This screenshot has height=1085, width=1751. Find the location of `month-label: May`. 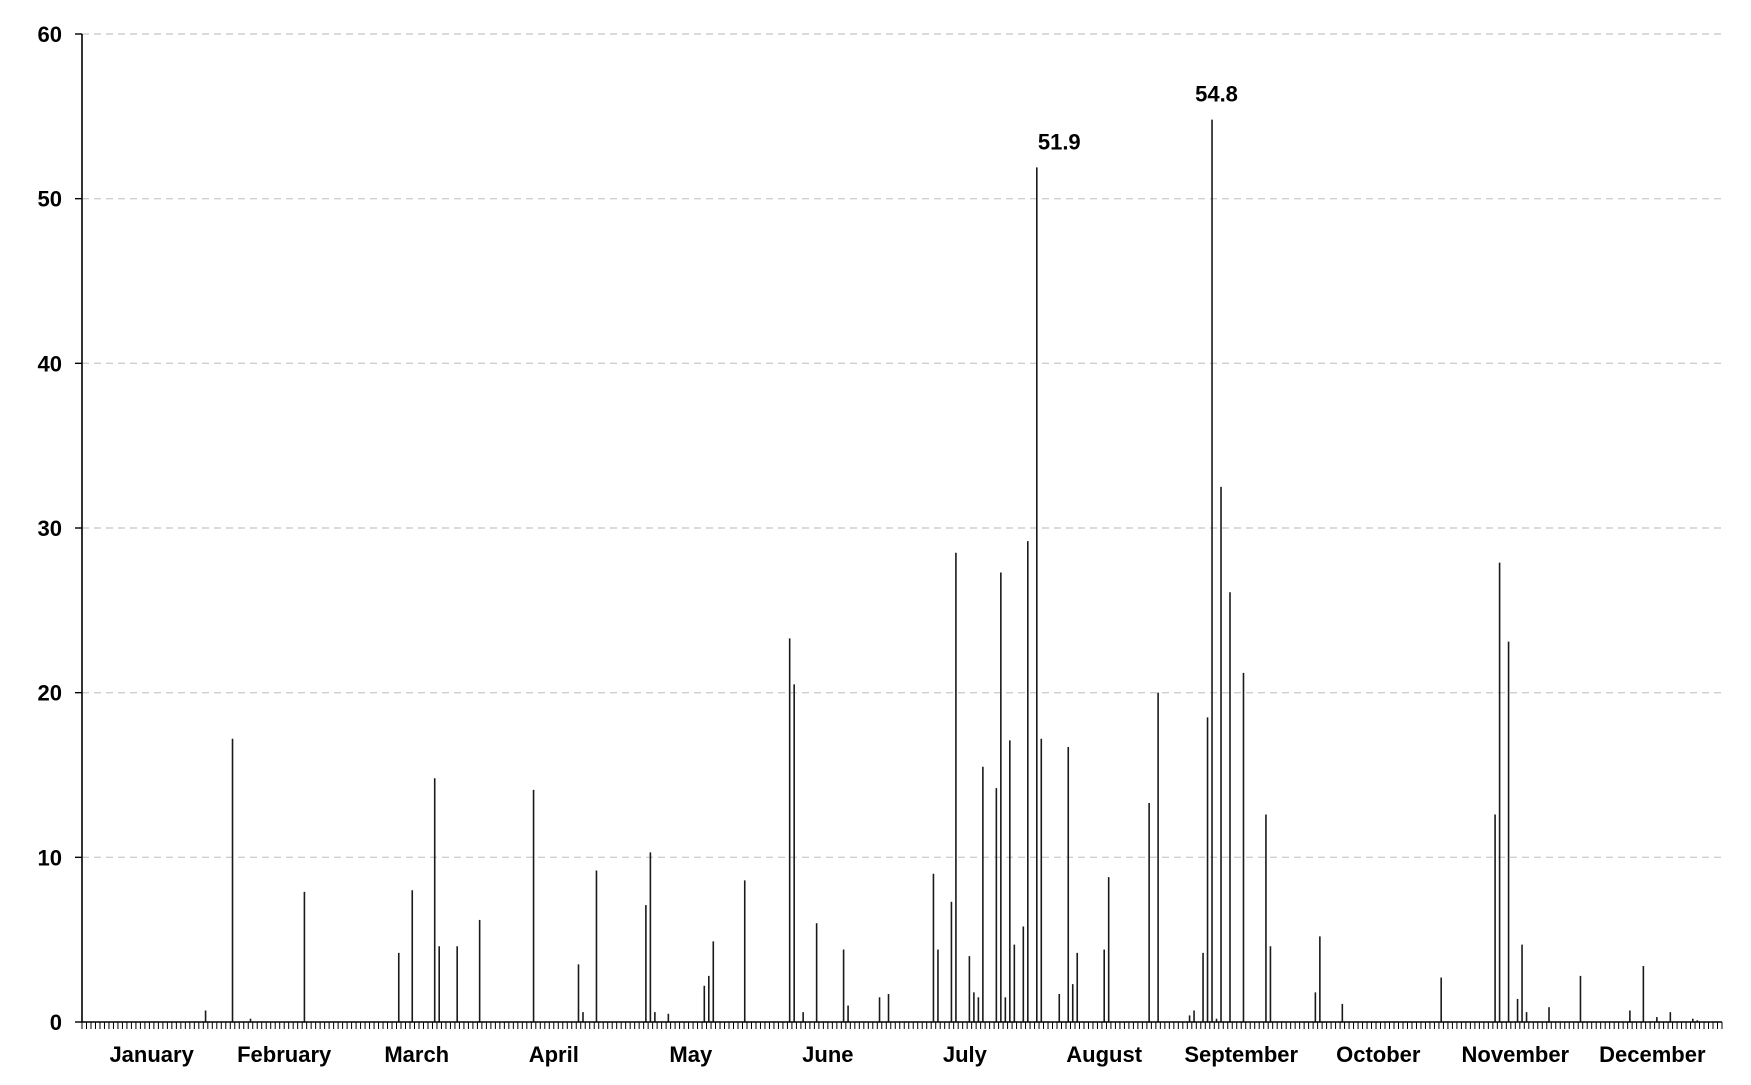

month-label: May is located at coordinates (691, 1054).